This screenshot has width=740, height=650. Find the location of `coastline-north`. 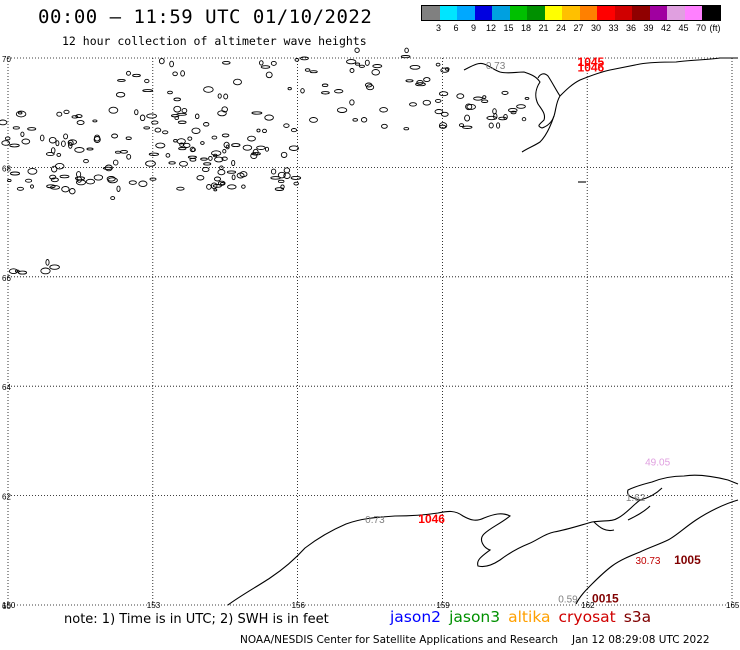

coastline-north is located at coordinates (600, 93).